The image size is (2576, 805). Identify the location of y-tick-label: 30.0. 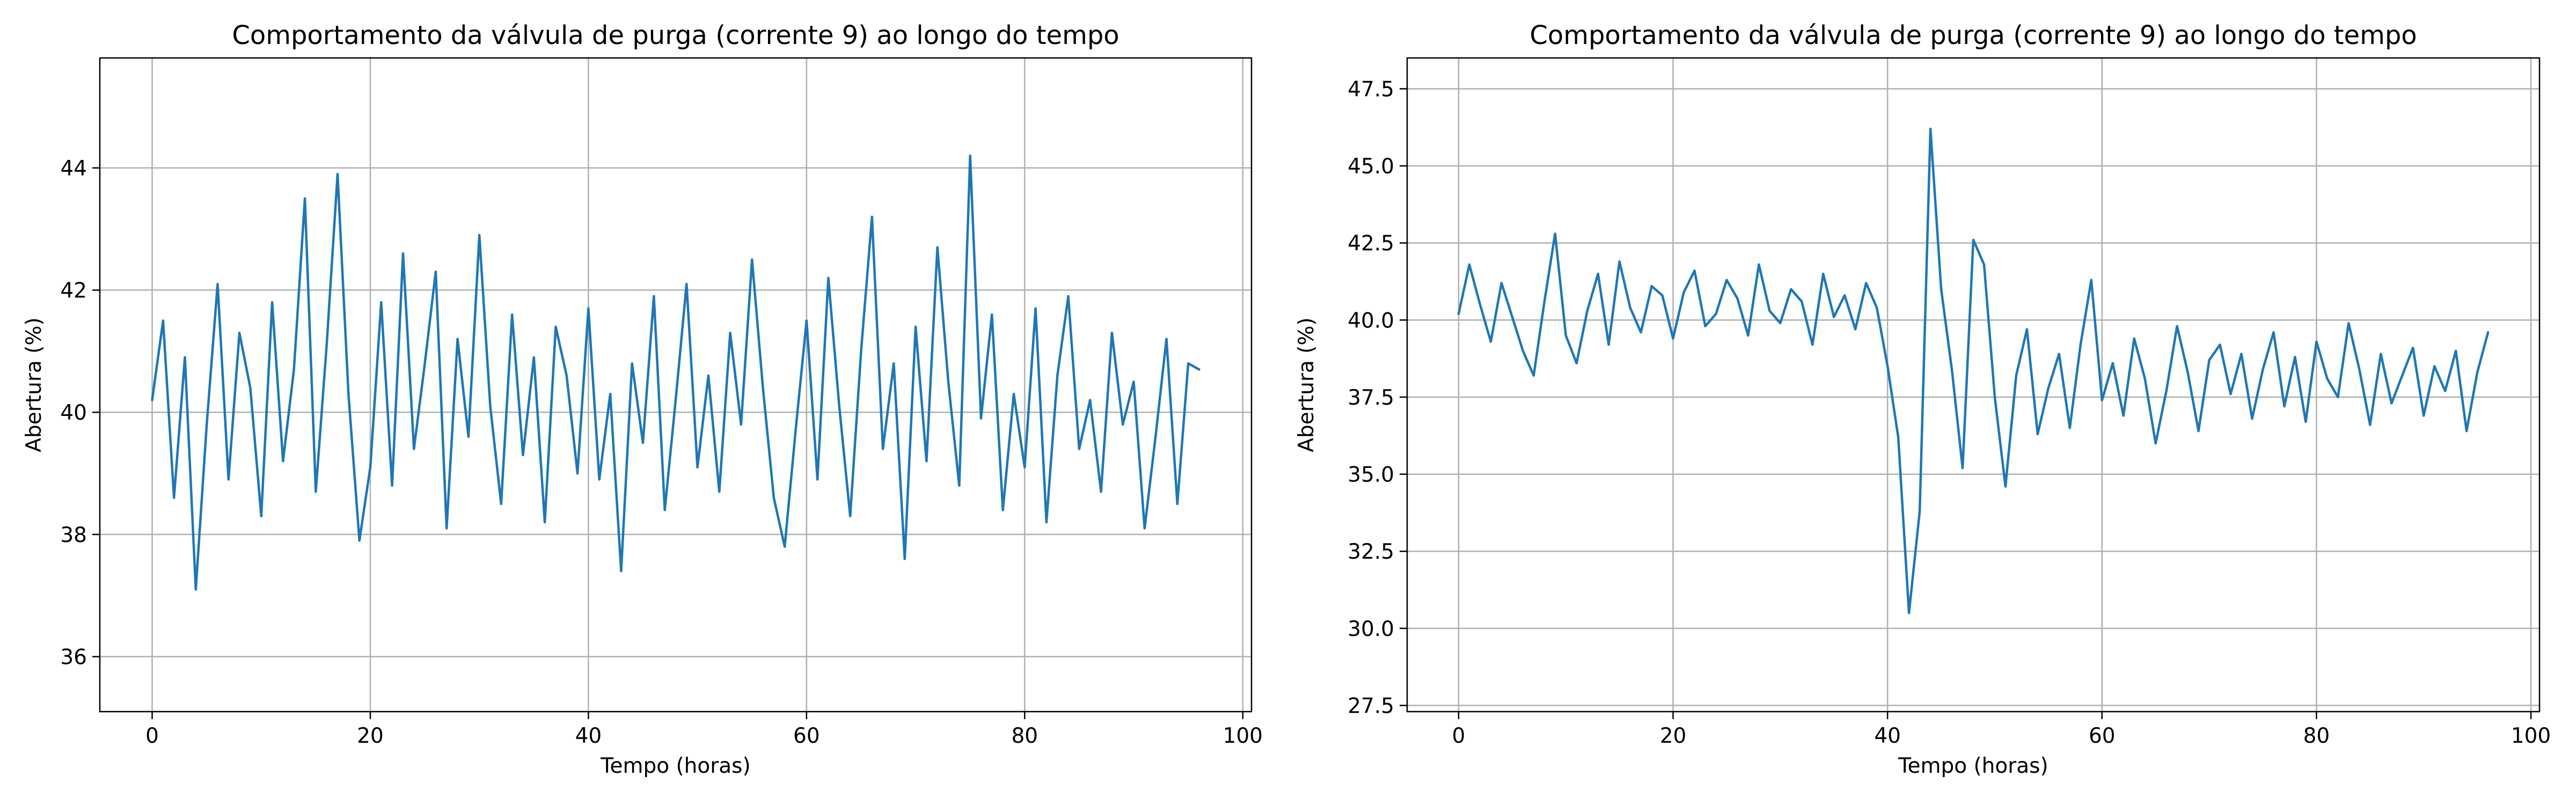
(1371, 629).